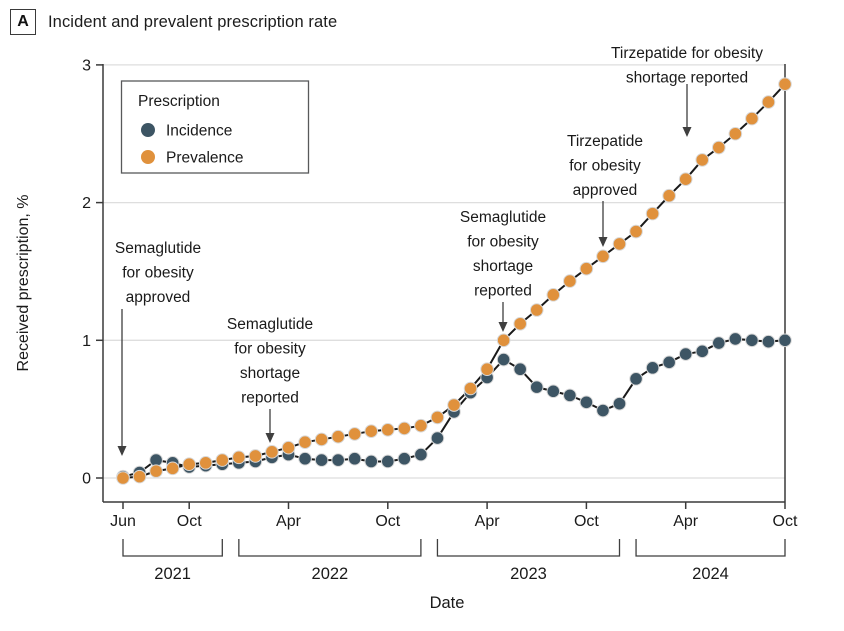  I want to click on annotation-tirzepatide-shortage: Tirzepatide for obesity shortage reported, so click(687, 91).